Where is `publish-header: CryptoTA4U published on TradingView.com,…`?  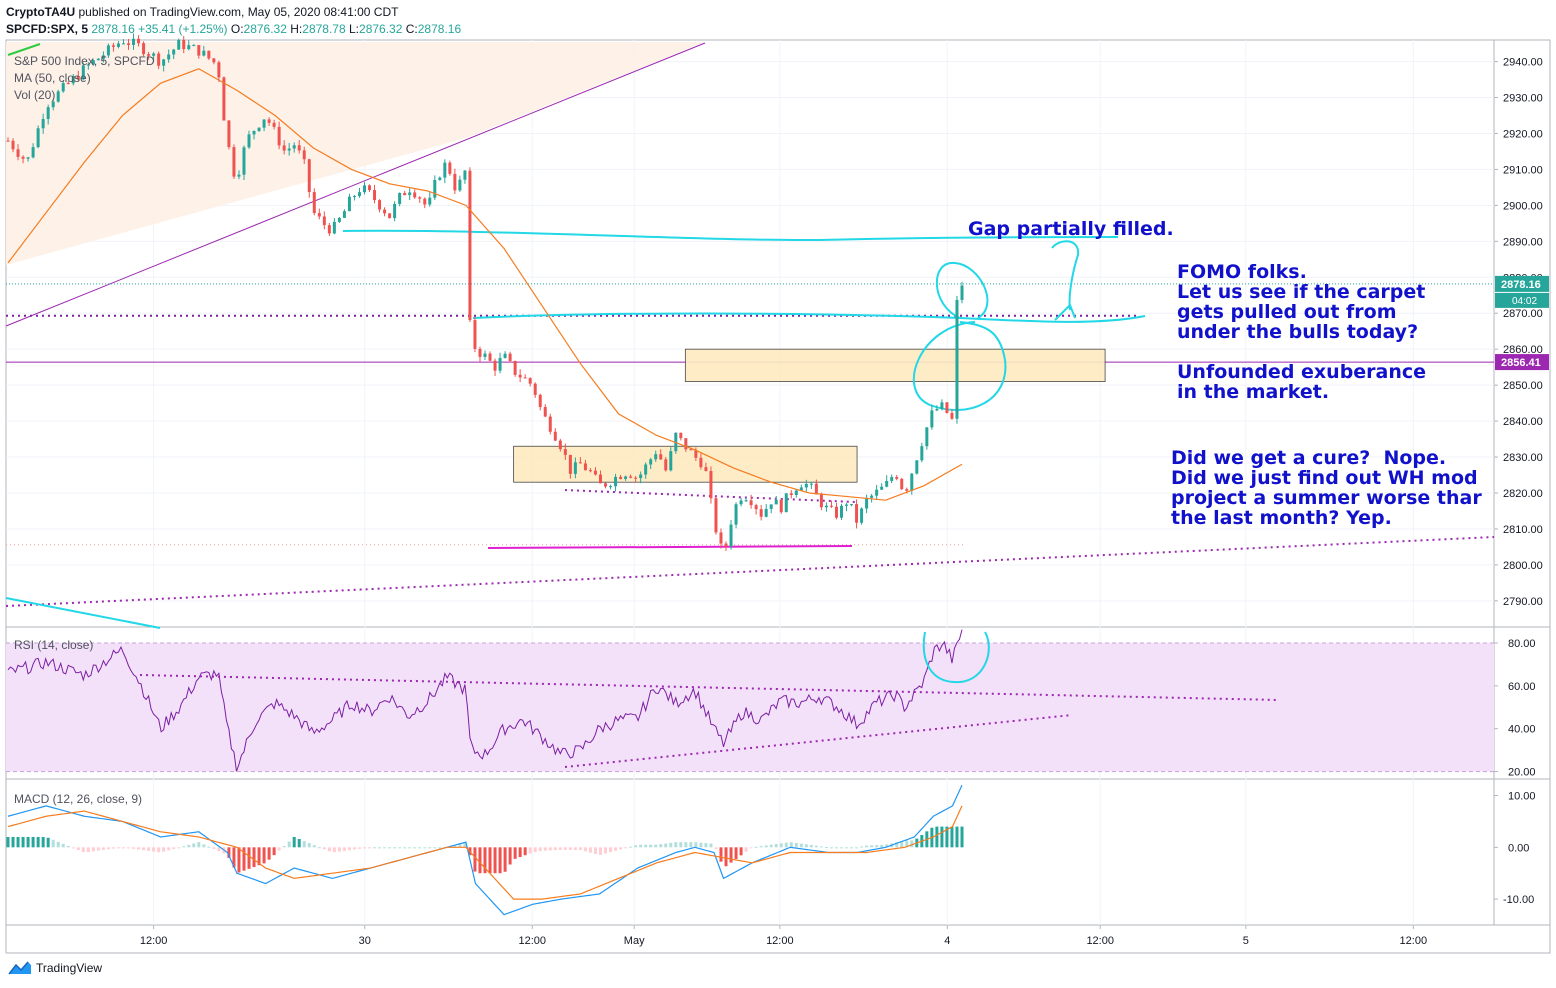
publish-header: CryptoTA4U published on TradingView.com,… is located at coordinates (202, 12).